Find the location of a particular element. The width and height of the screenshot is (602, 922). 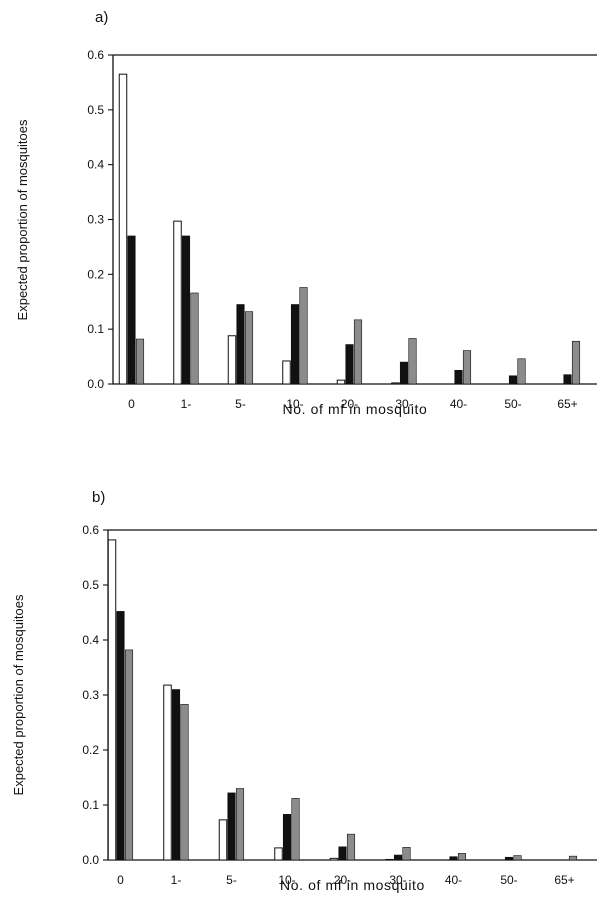

panel-label: a) is located at coordinates (101, 17).